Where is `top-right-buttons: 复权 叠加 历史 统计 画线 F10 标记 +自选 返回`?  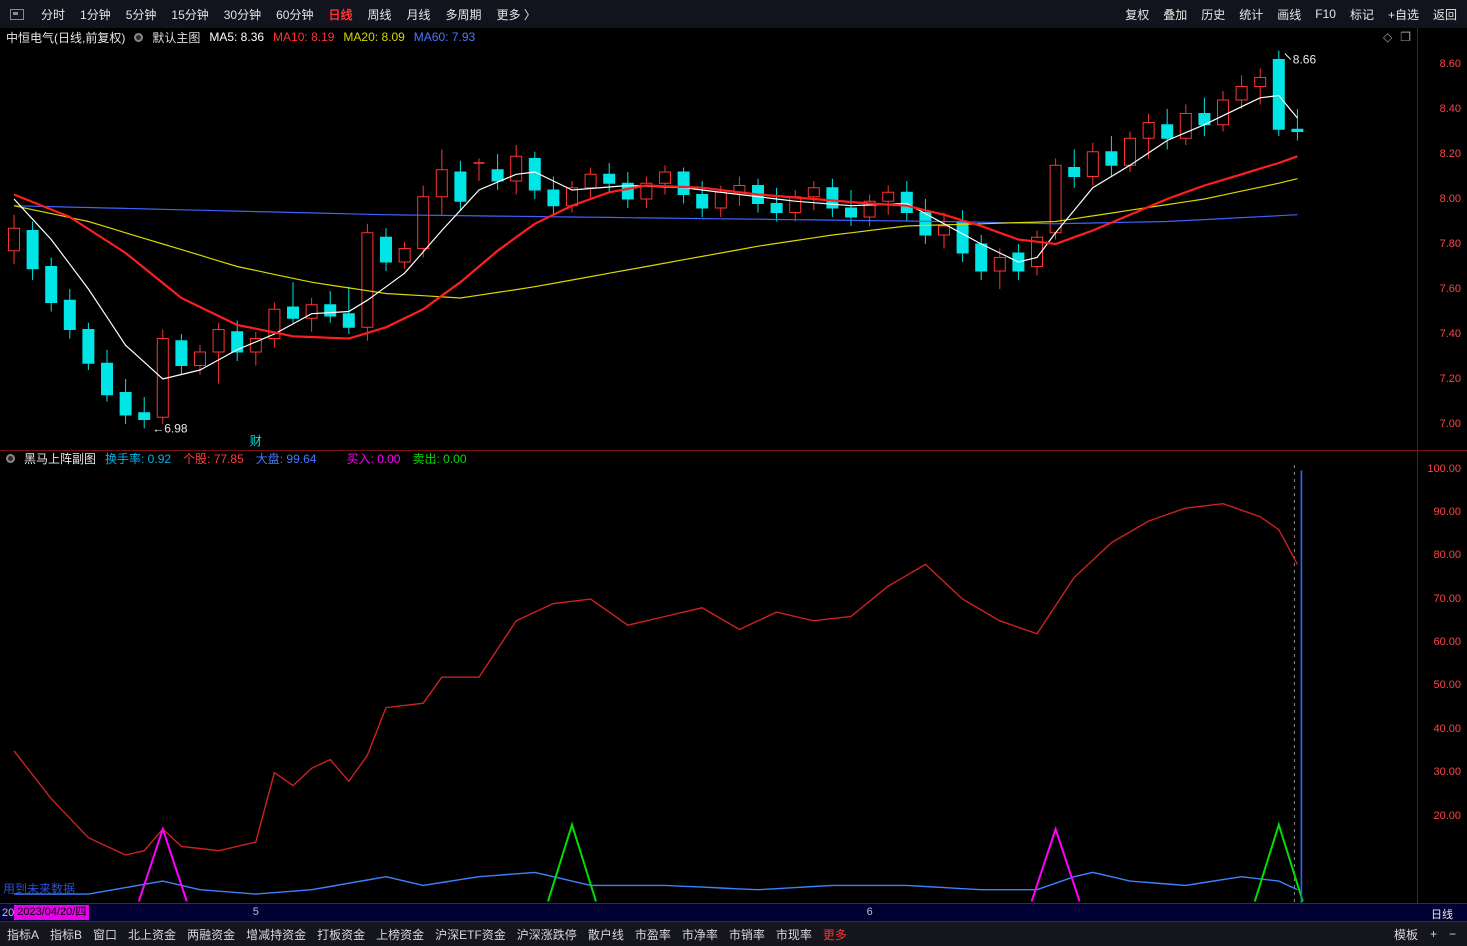 top-right-buttons: 复权 叠加 历史 统计 画线 F10 标记 +自选 返回 is located at coordinates (1291, 14).